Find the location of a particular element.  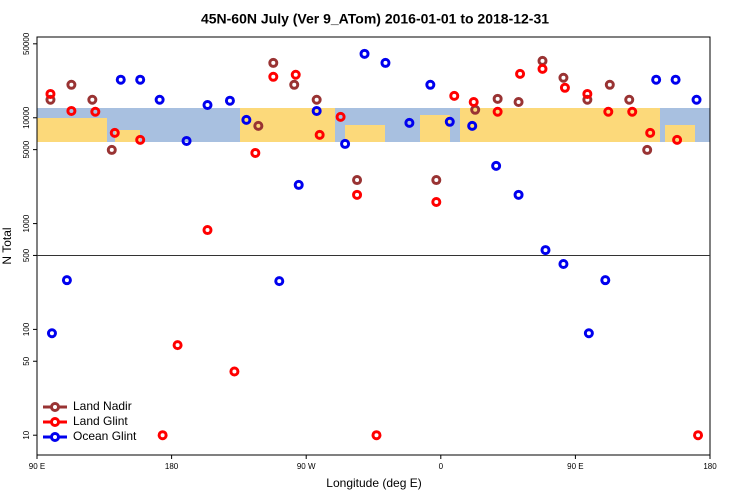

x-tick-label: 0 is located at coordinates (441, 466).